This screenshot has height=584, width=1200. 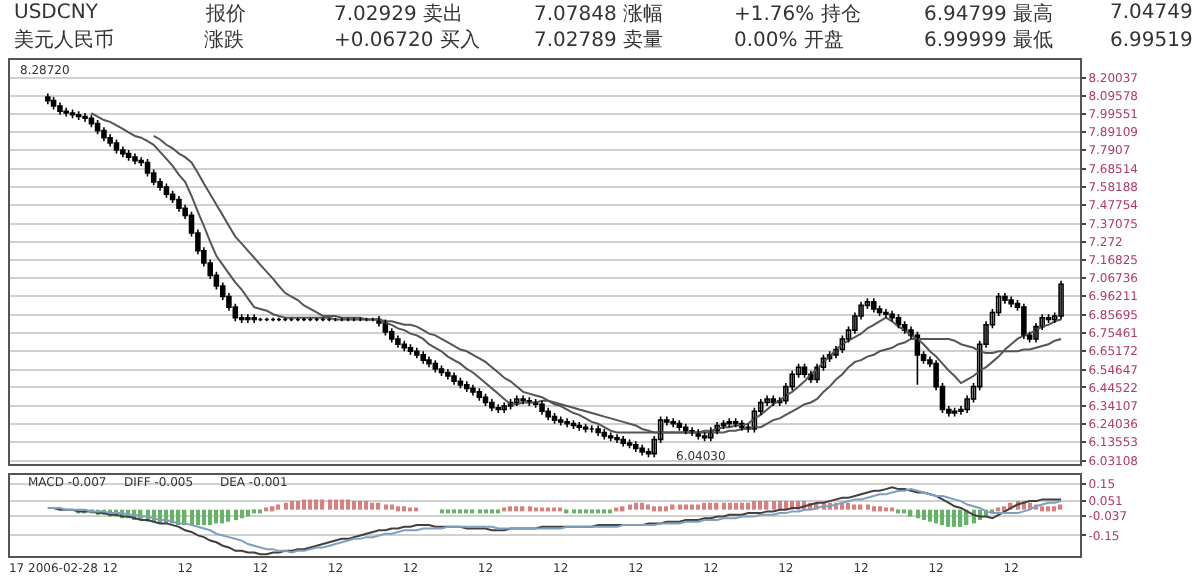 I want to click on text: 7.02929 卖出, so click(x=399, y=14).